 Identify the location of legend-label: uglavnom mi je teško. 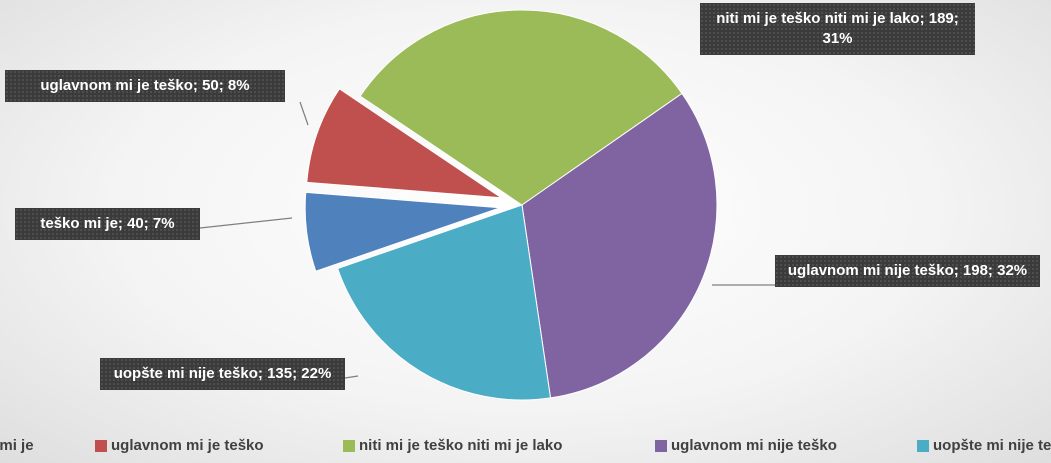
(187, 445).